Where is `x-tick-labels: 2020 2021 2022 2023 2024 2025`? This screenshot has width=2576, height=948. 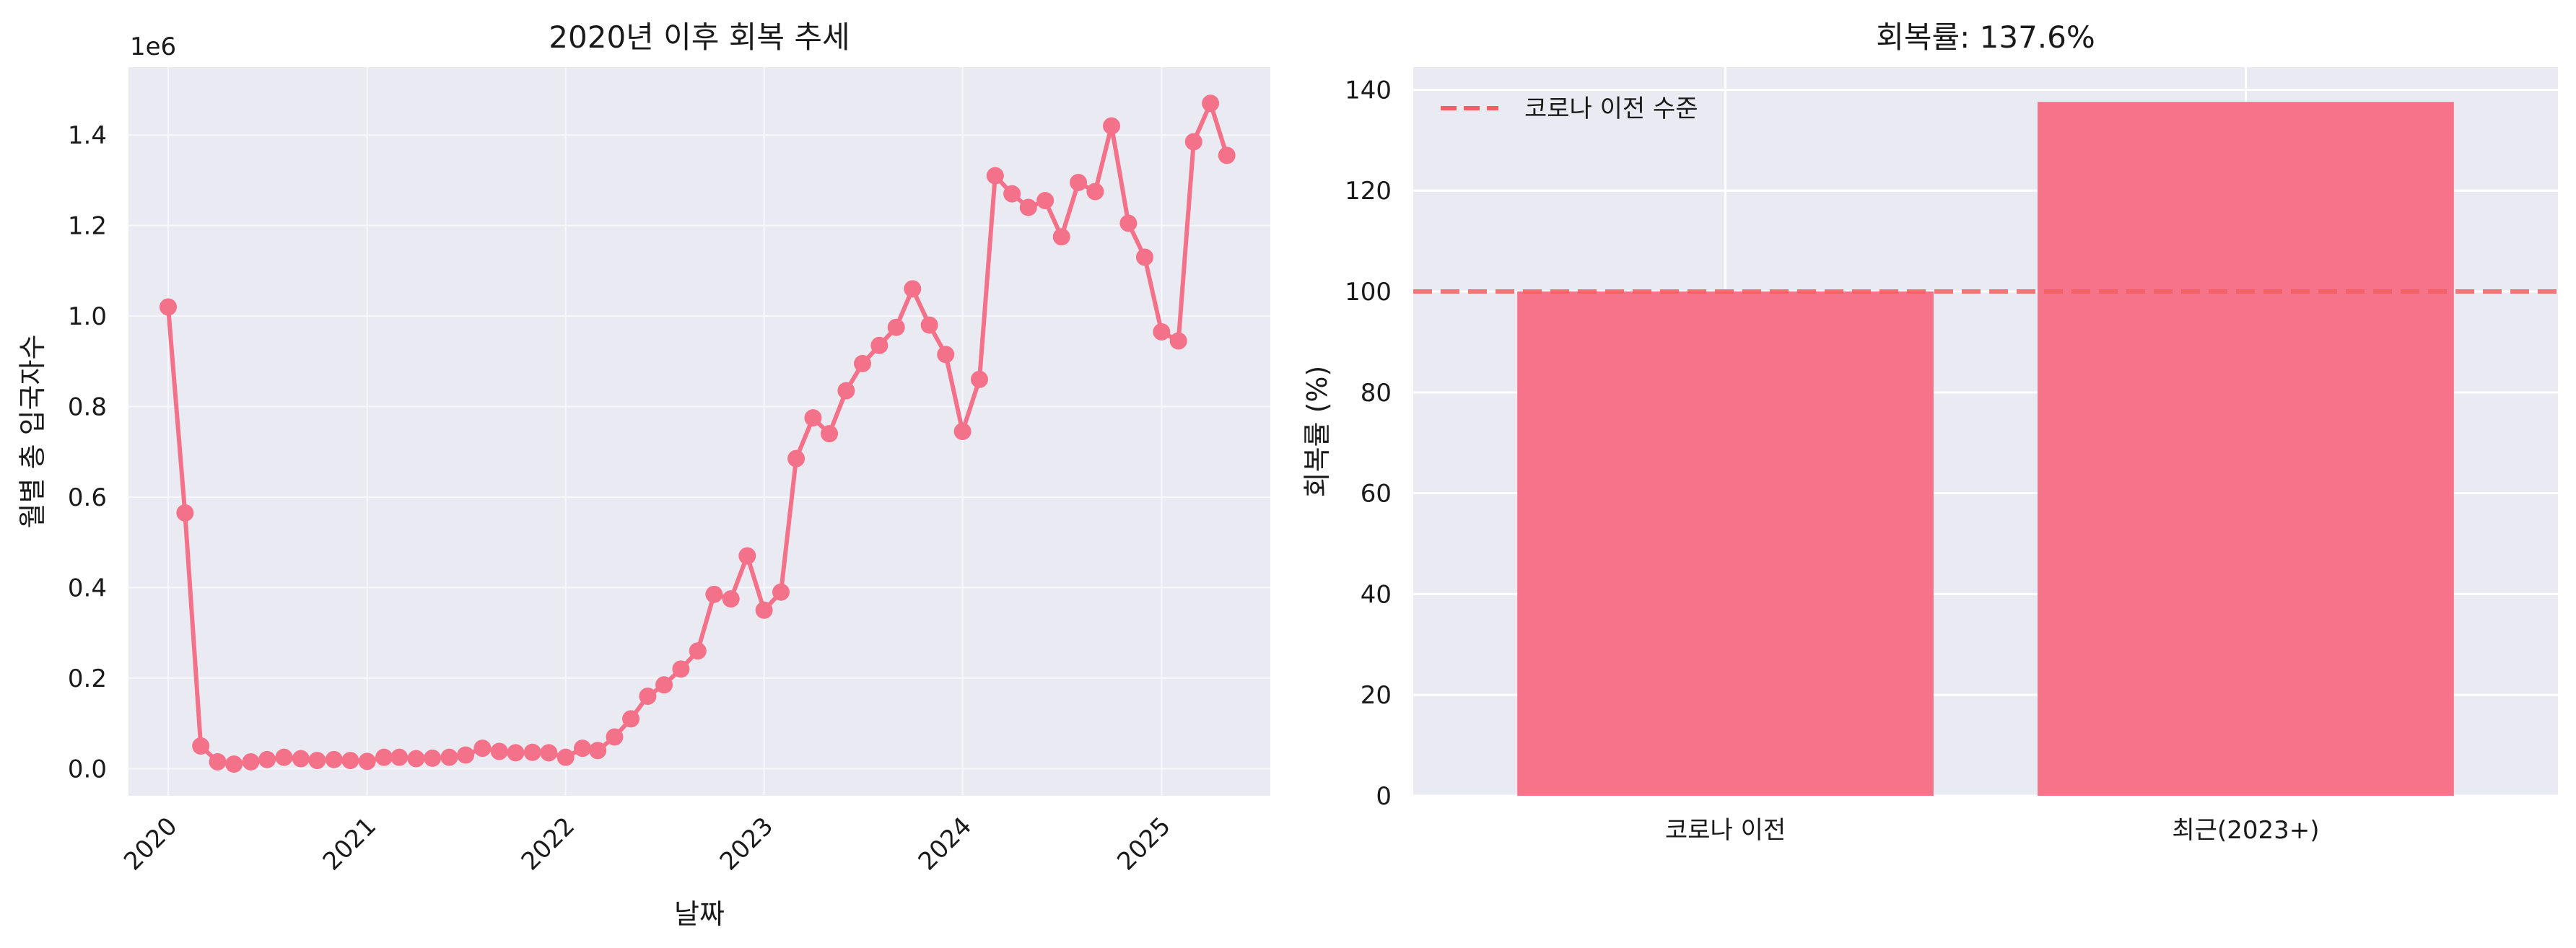 x-tick-labels: 2020 2021 2022 2023 2024 2025 is located at coordinates (647, 844).